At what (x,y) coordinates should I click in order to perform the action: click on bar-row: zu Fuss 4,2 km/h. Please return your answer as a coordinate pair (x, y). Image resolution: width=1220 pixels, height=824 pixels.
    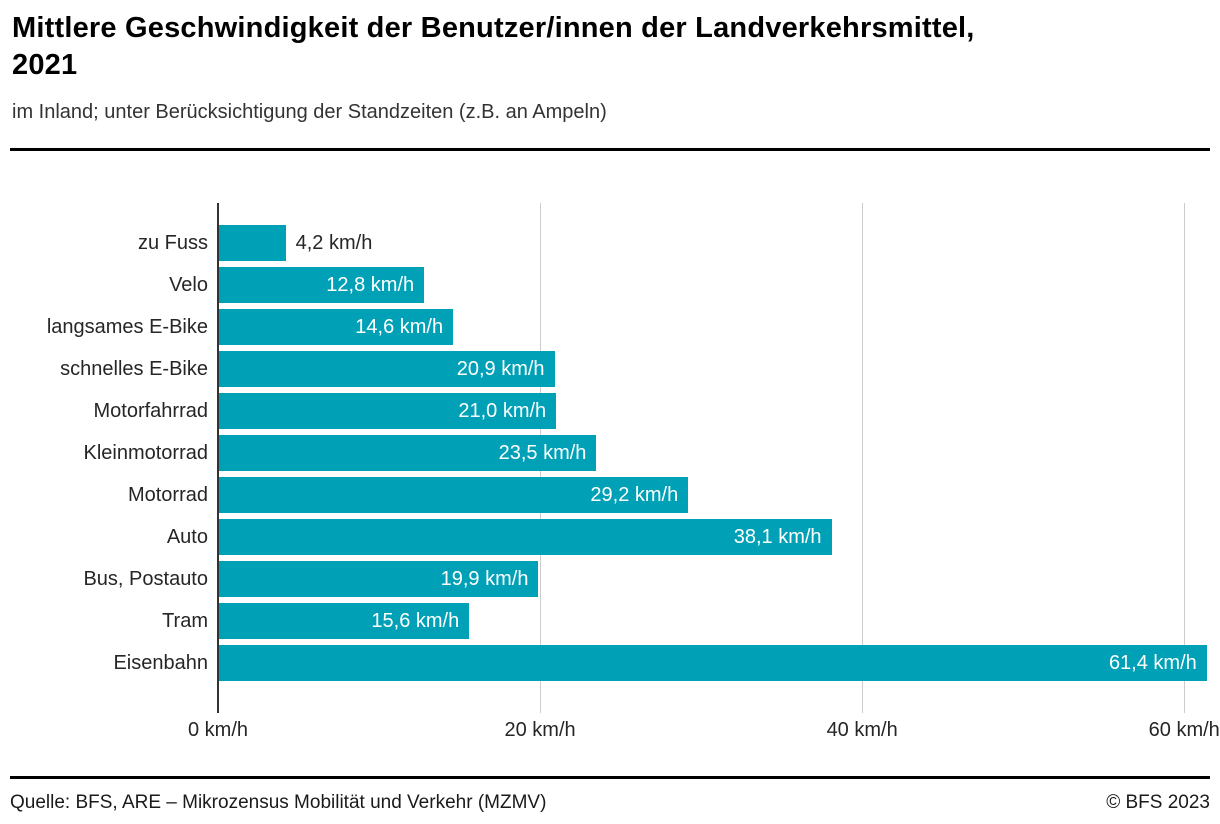
    Looking at the image, I should click on (610, 243).